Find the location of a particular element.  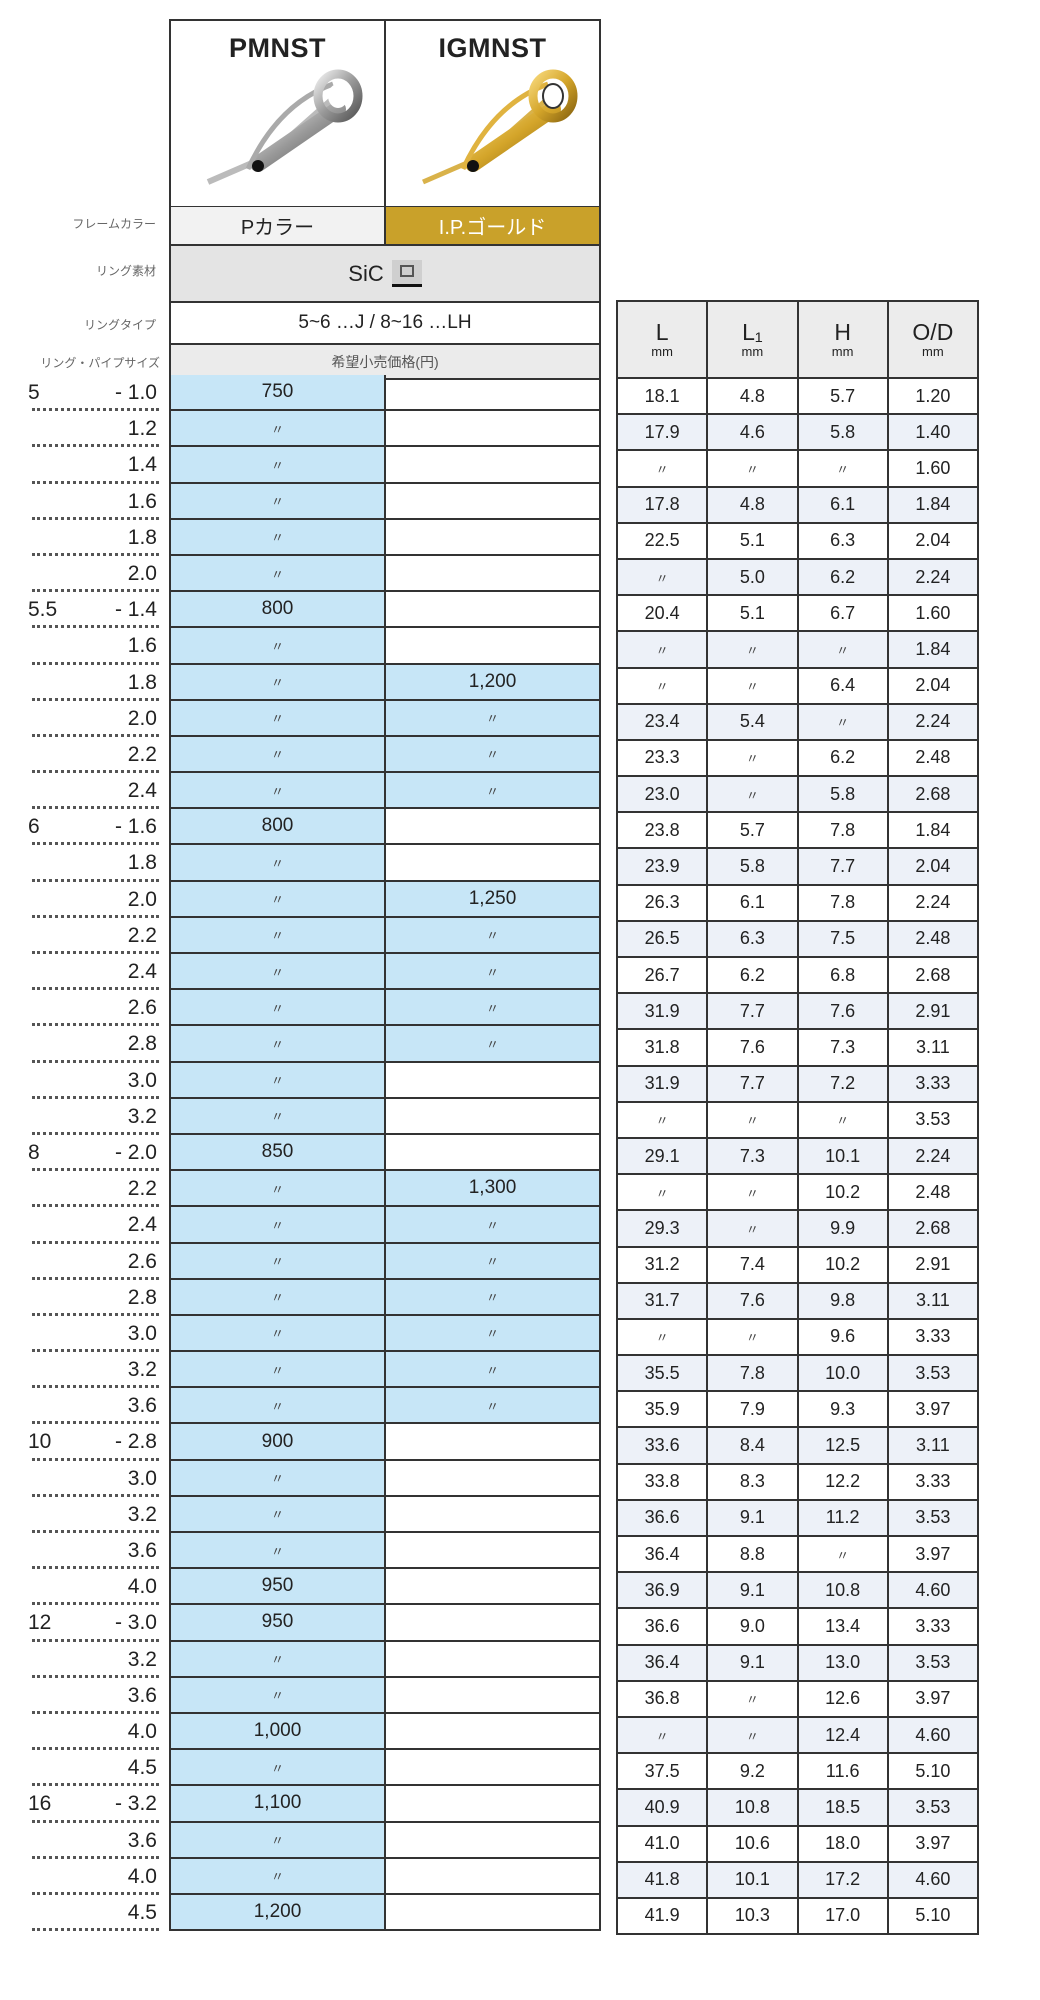

spec-cell: 10.2 is located at coordinates (841, 1264).